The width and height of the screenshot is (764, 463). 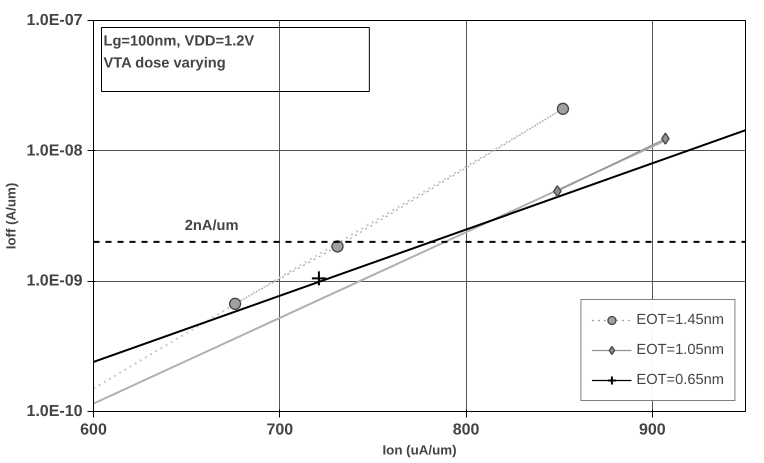 What do you see at coordinates (54, 411) in the screenshot?
I see `y-tick-label: 1.0E-10` at bounding box center [54, 411].